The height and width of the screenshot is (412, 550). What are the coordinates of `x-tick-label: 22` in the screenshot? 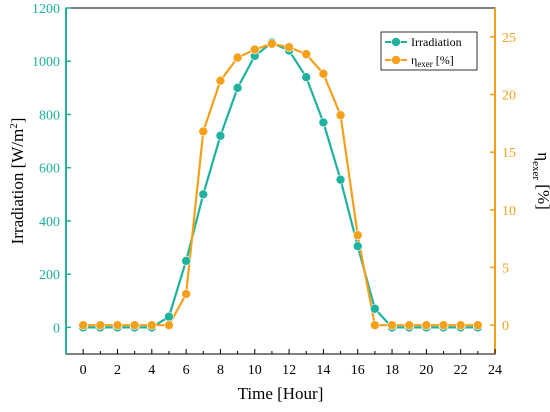 It's located at (461, 370).